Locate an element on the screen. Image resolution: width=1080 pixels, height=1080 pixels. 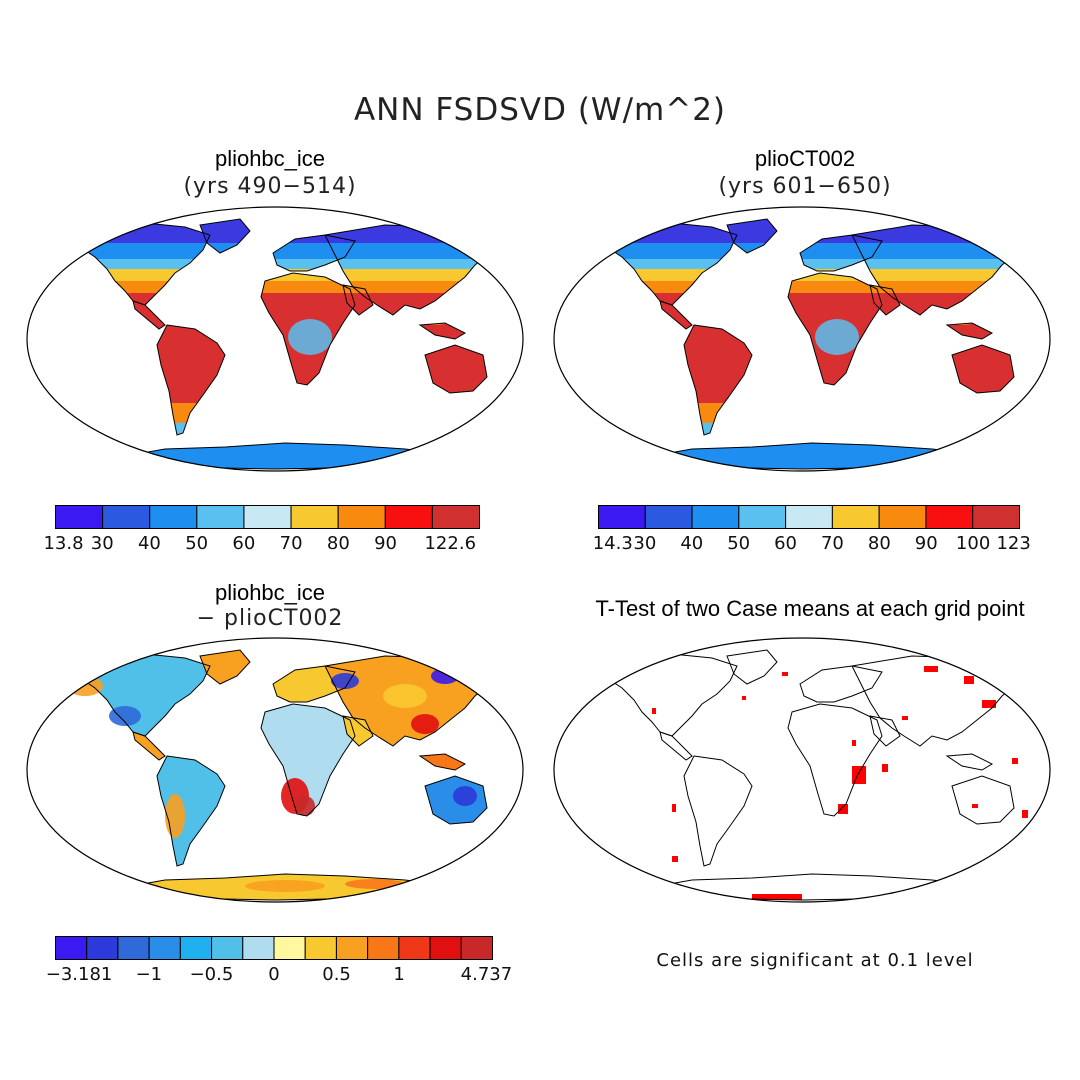
diff-land-africa is located at coordinates (308, 760).